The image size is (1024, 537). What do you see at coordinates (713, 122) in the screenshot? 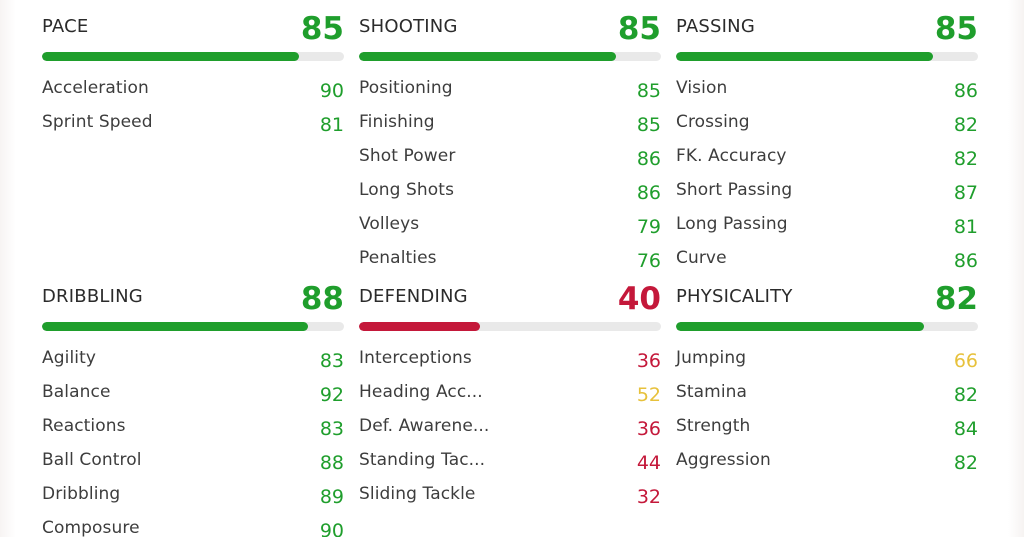
I see `stat-label: Crossing` at bounding box center [713, 122].